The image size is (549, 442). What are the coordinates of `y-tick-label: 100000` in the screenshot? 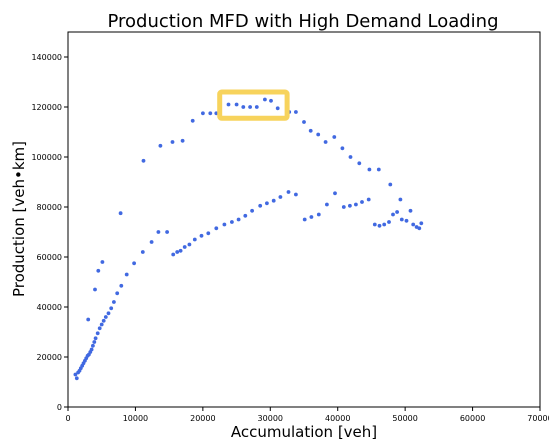 It's located at (46, 157).